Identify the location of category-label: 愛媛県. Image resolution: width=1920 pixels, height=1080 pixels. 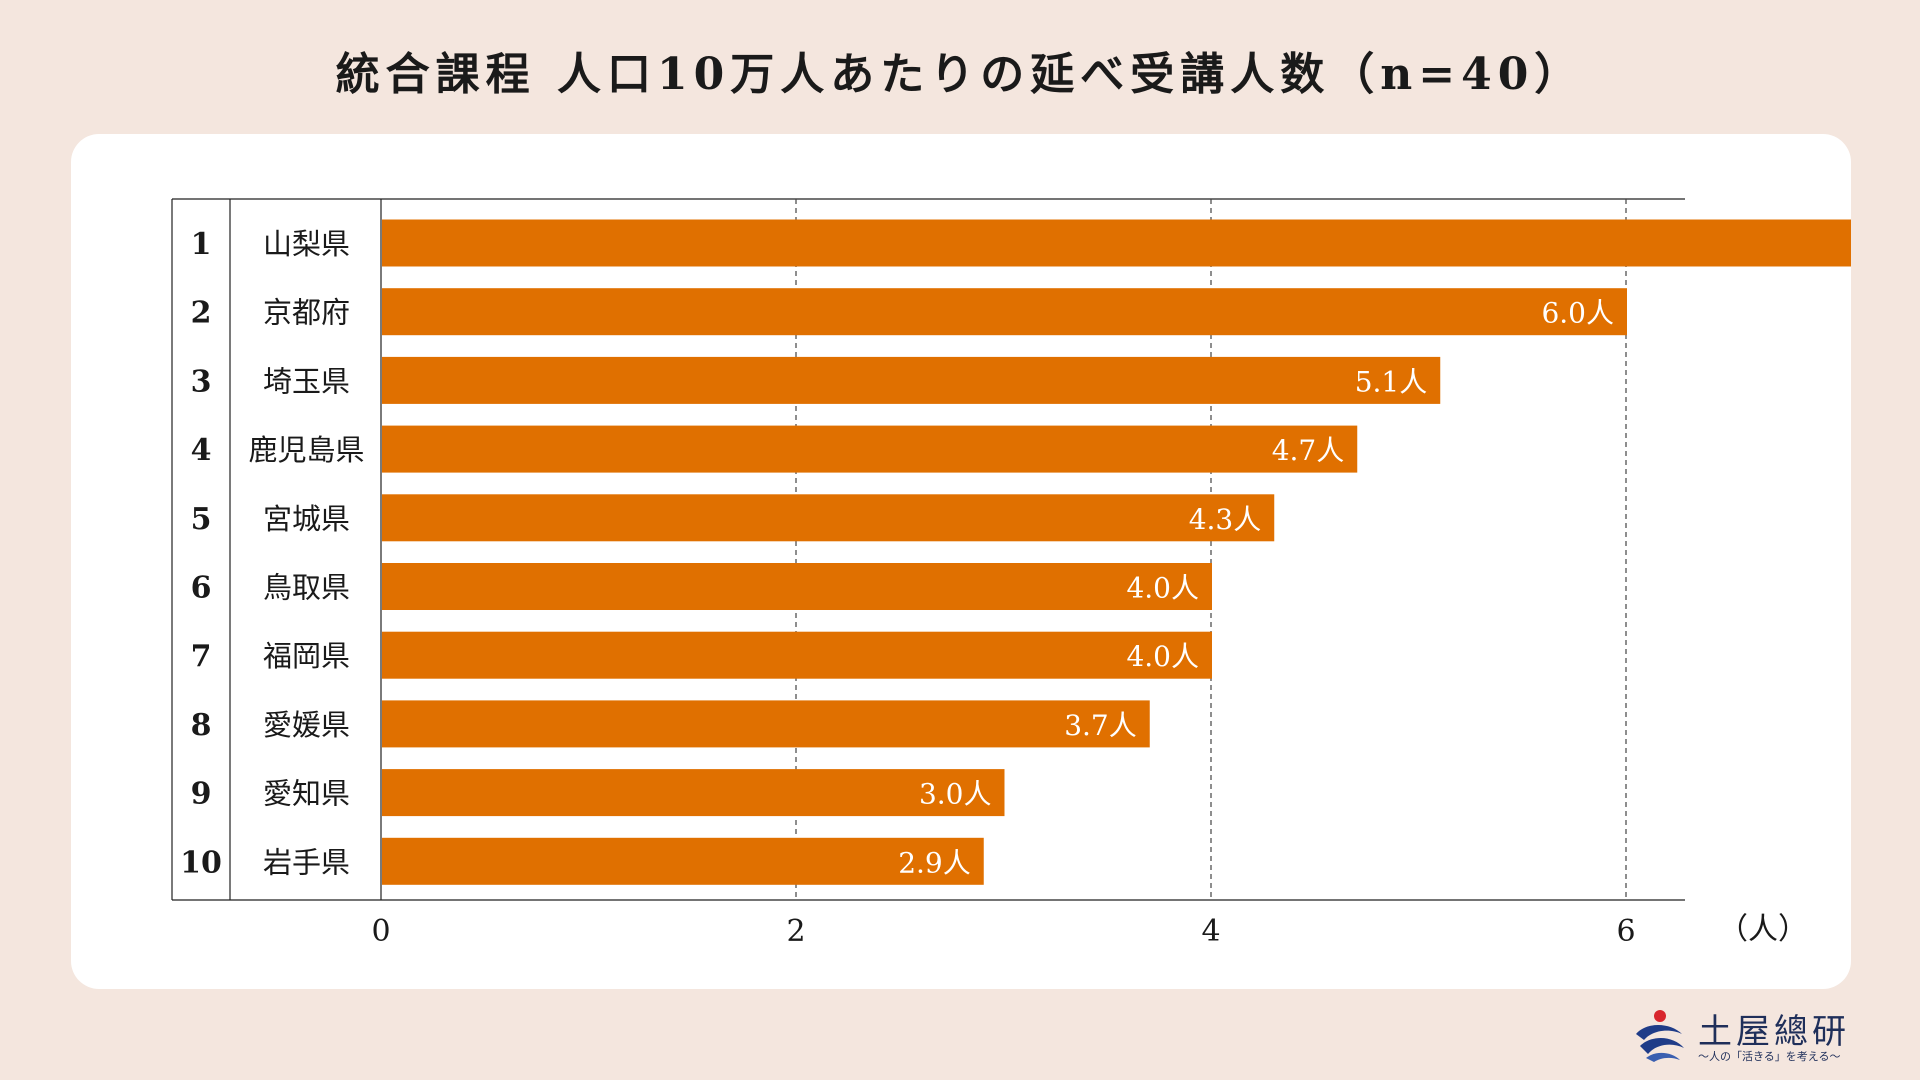
(306, 725).